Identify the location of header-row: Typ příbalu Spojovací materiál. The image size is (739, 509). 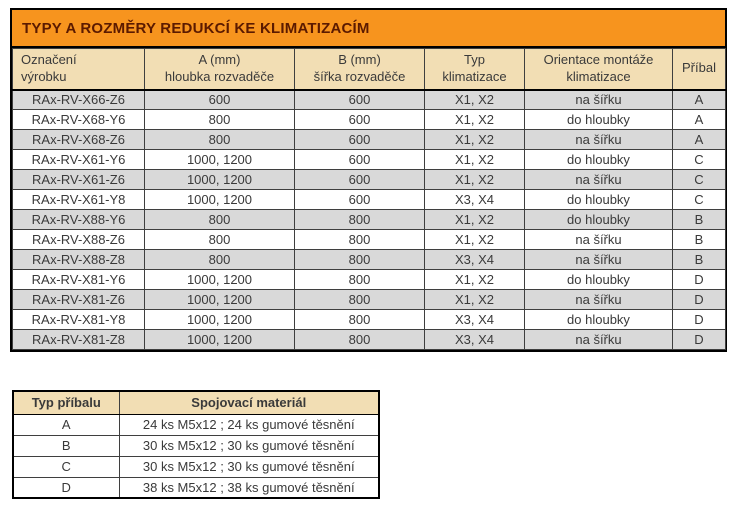
(196, 402).